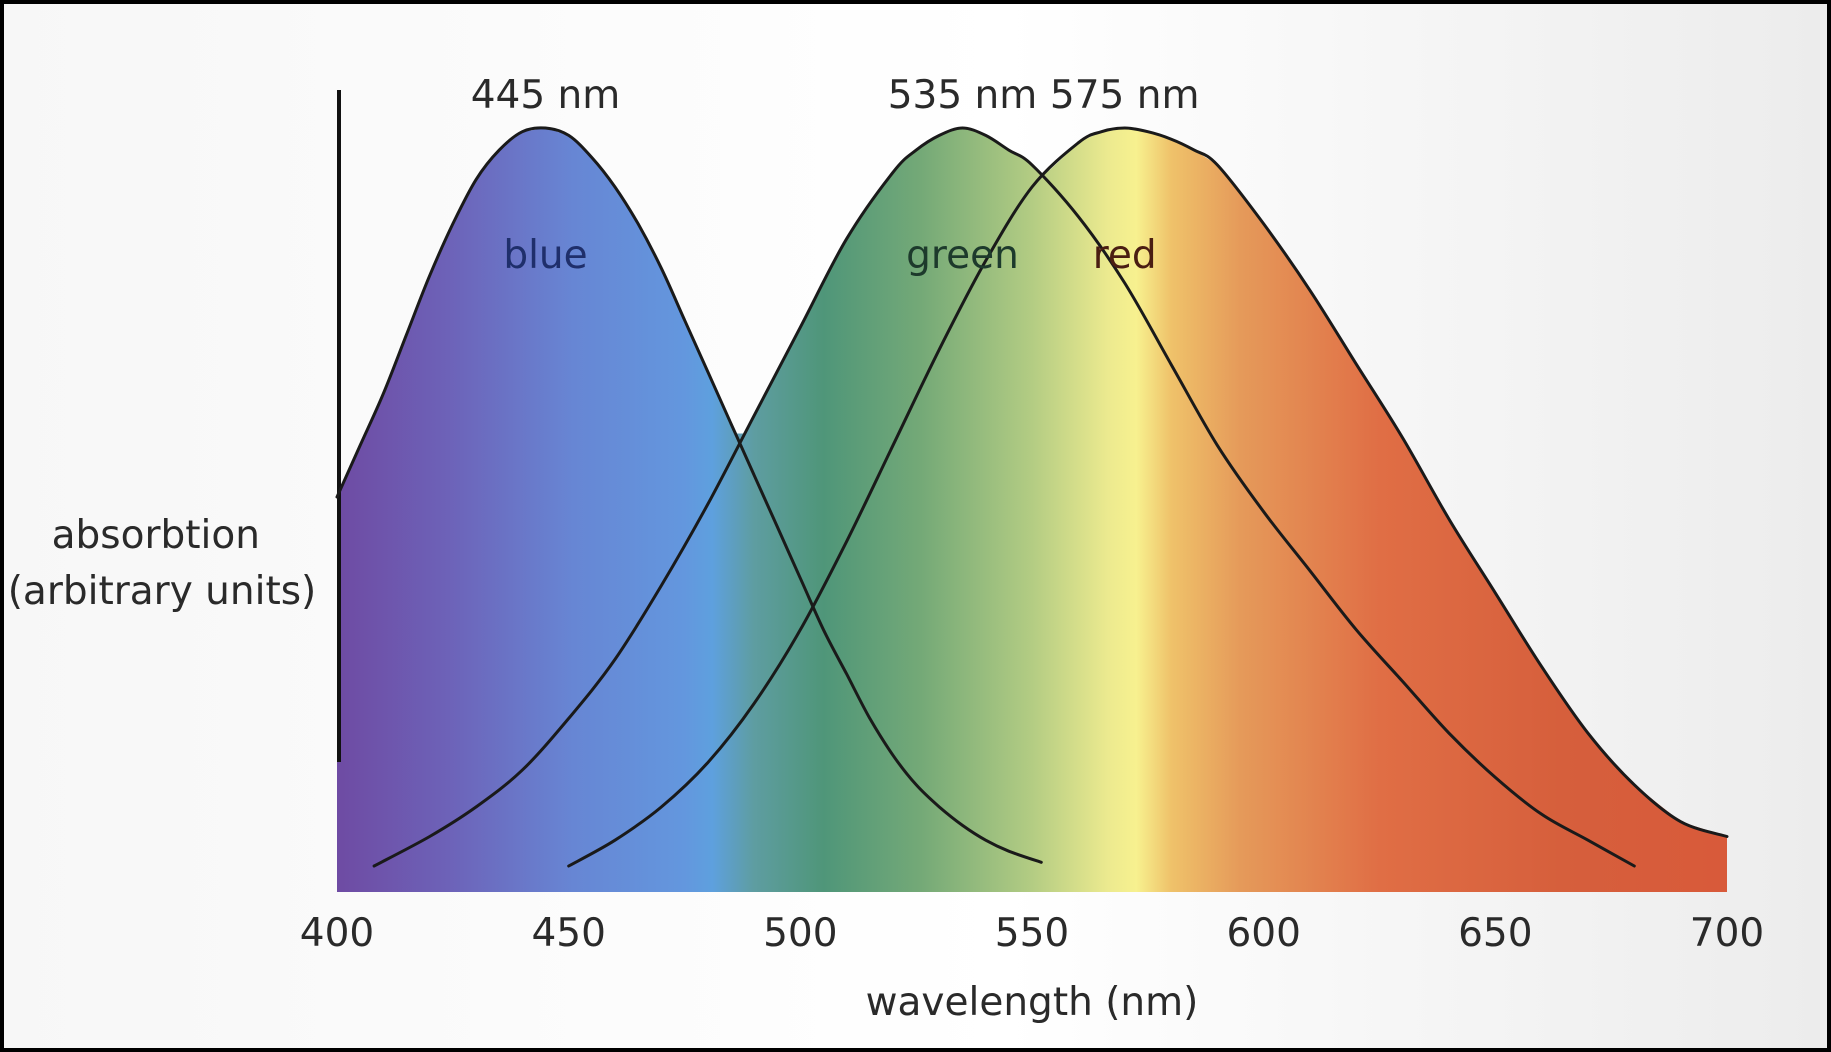 The image size is (1831, 1052). What do you see at coordinates (545, 255) in the screenshot?
I see `series-label-blue: blue` at bounding box center [545, 255].